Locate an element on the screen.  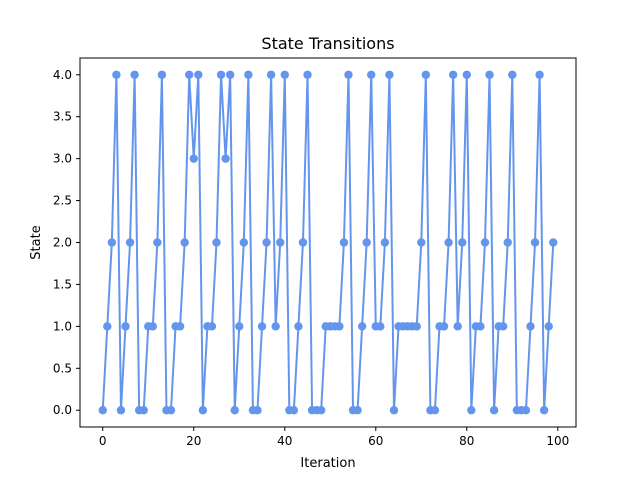
x-tick-label: 20 is located at coordinates (193, 441).